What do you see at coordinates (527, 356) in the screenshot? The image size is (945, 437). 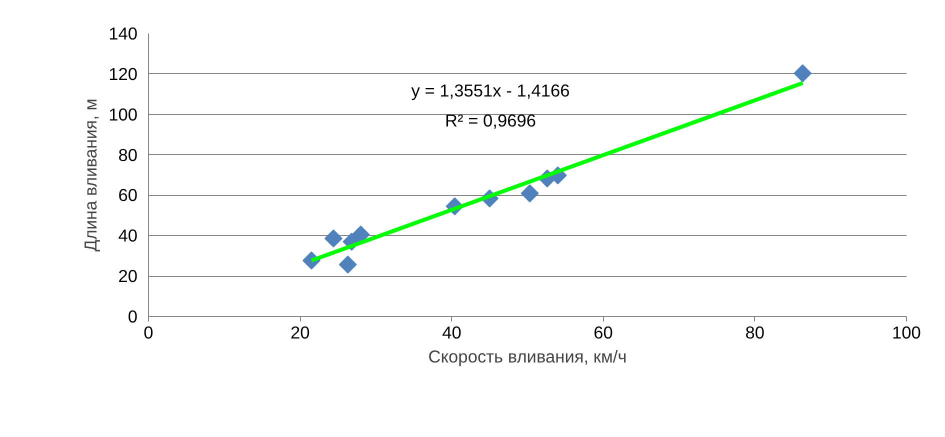 I see `x-axis-title: Скорость вливания, км/ч` at bounding box center [527, 356].